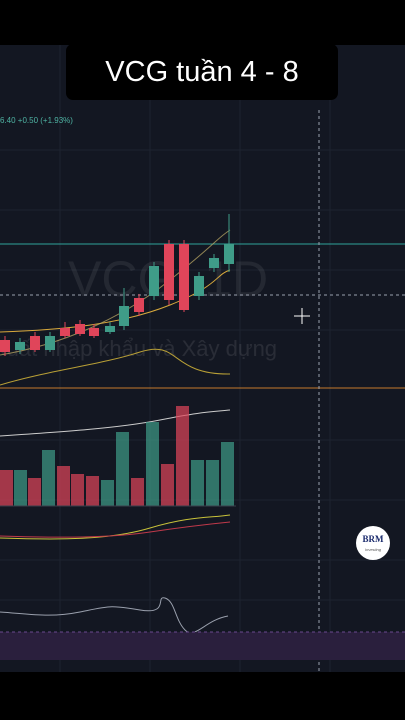  Describe the element at coordinates (115, 423) in the screenshot. I see `volume-ma` at that location.